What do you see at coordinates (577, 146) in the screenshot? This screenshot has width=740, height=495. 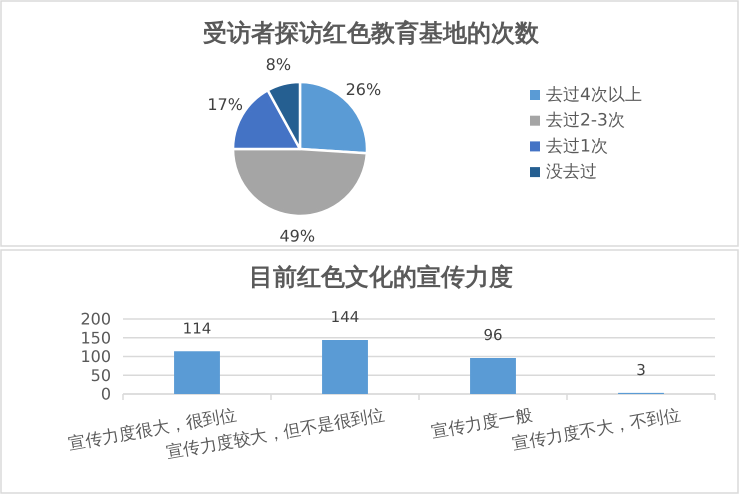 I see `legend-label: 去过1次` at bounding box center [577, 146].